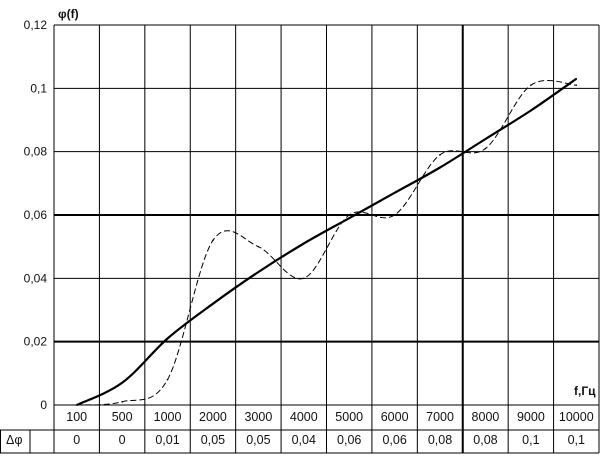 The width and height of the screenshot is (614, 456). Describe the element at coordinates (36, 278) in the screenshot. I see `y-tick-label: 0,04` at that location.